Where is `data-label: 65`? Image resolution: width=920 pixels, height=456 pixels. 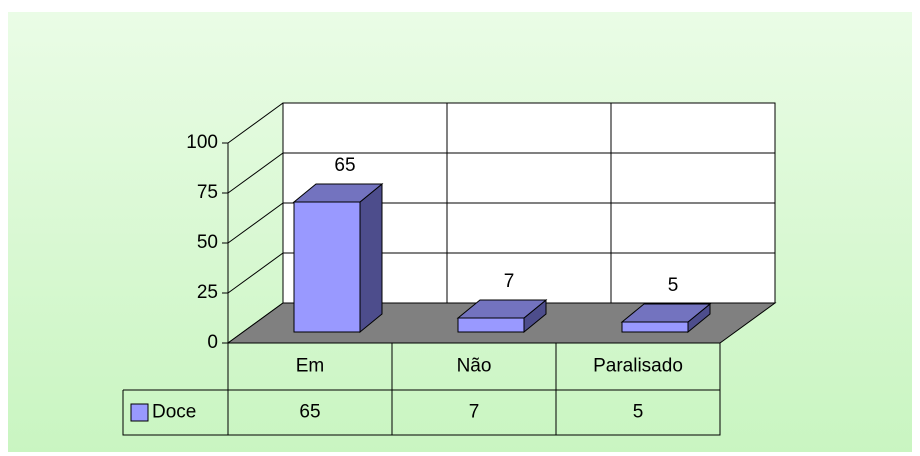 data-label: 65 is located at coordinates (344, 165).